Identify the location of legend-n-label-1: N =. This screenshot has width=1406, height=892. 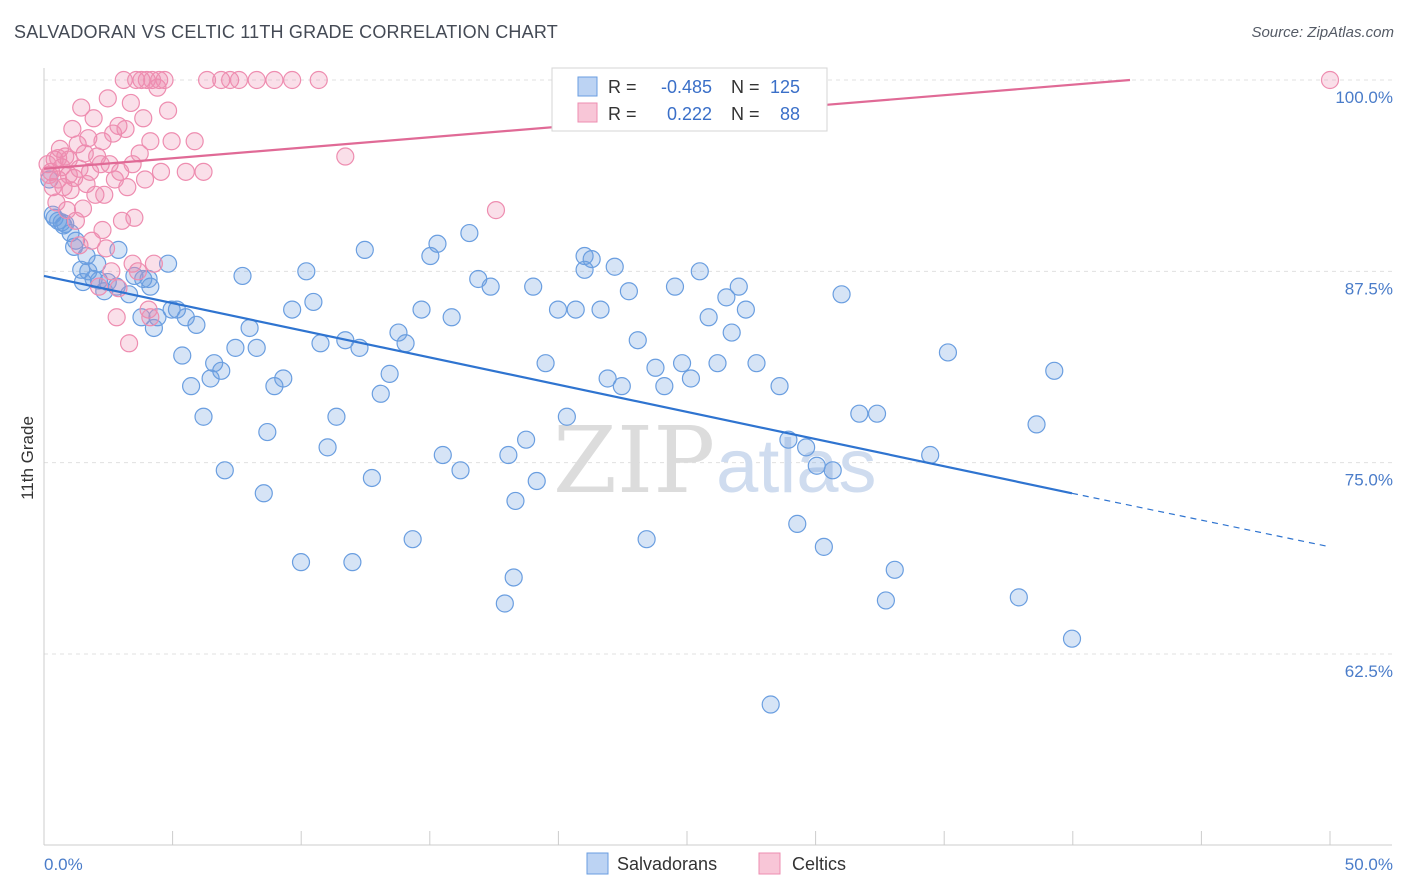
(745, 114).